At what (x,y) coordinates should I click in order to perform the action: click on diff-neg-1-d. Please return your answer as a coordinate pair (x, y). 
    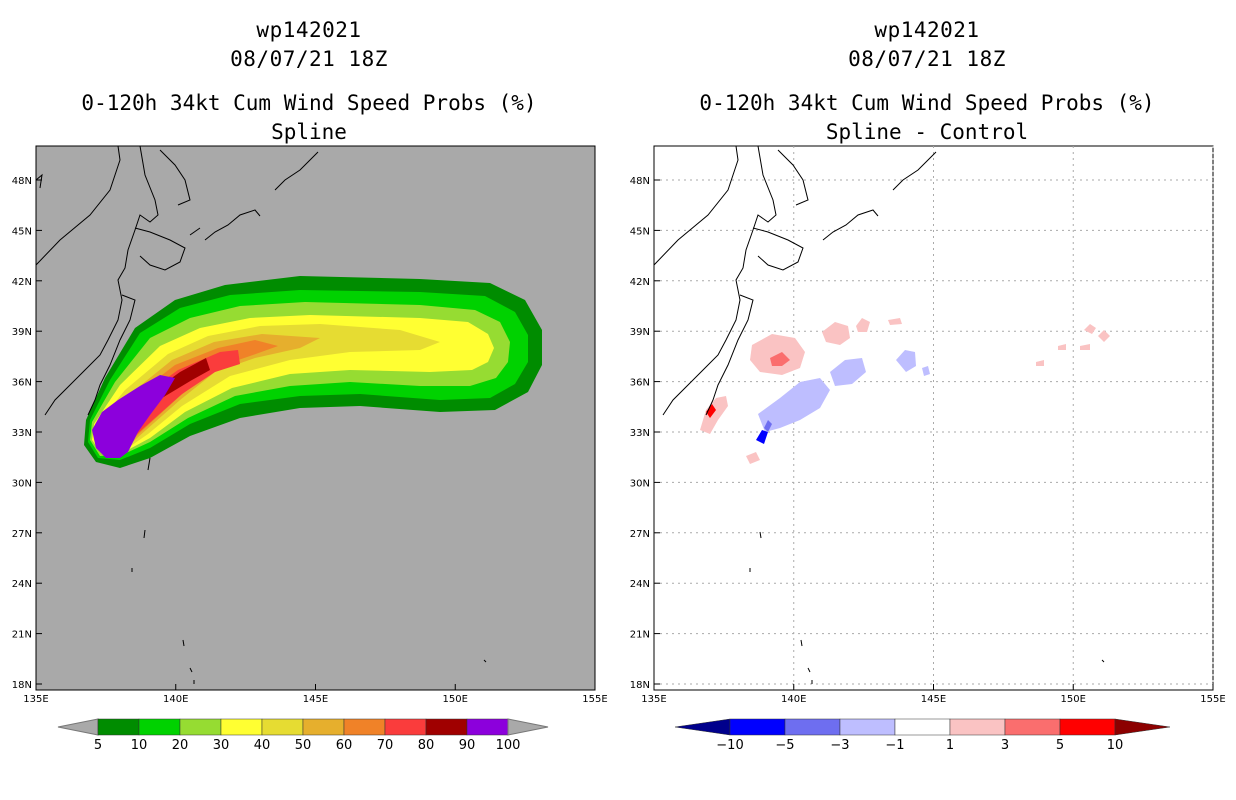
    Looking at the image, I should click on (926, 371).